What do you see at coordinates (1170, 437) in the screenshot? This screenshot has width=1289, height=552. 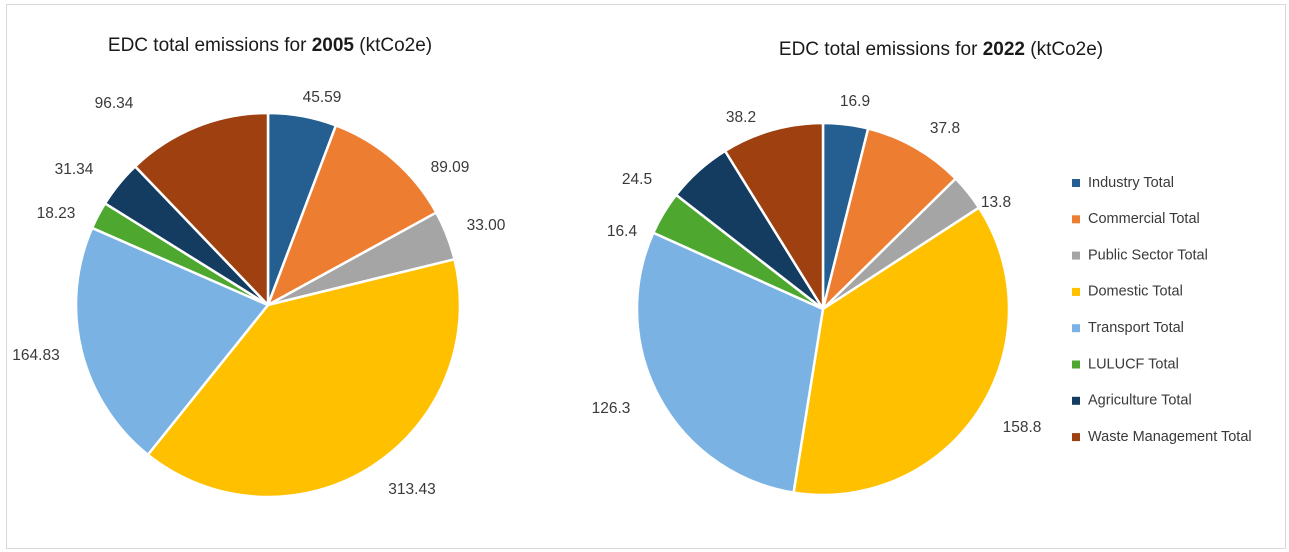 I see `legend-label-waste-management-total: Waste Management Total` at bounding box center [1170, 437].